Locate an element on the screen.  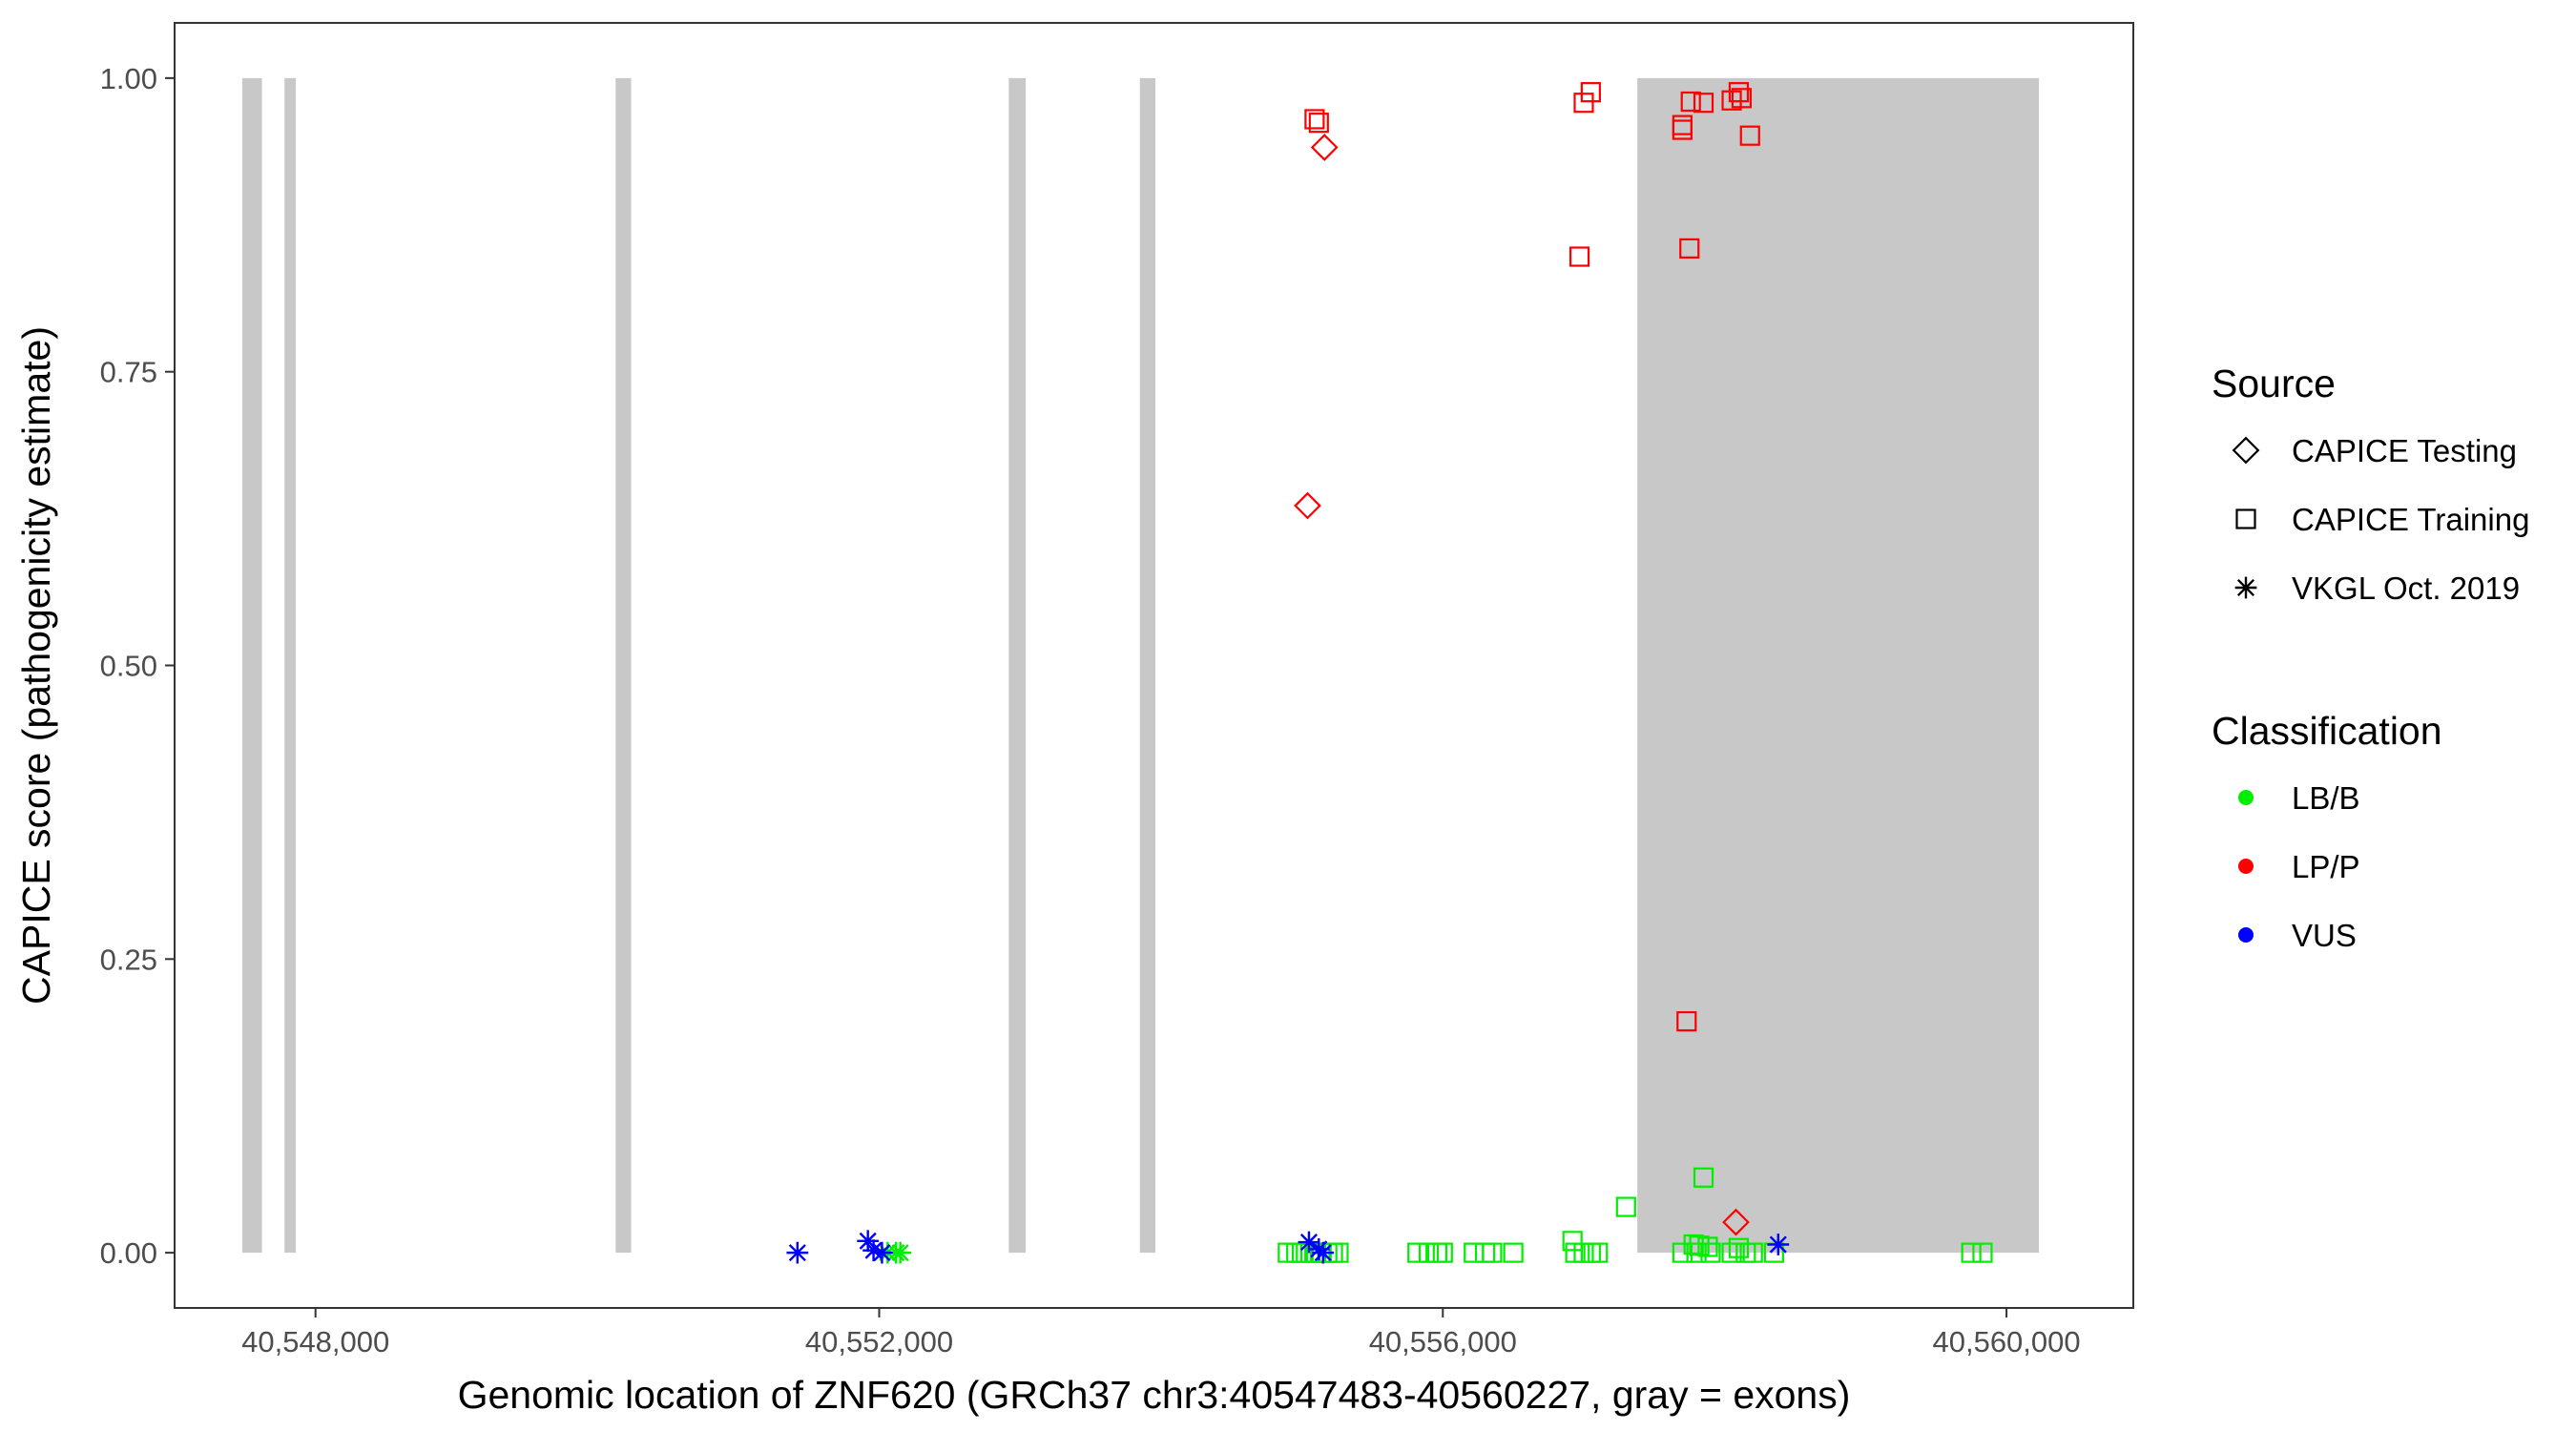
x-tick-label: 40,556,000 is located at coordinates (1443, 1341).